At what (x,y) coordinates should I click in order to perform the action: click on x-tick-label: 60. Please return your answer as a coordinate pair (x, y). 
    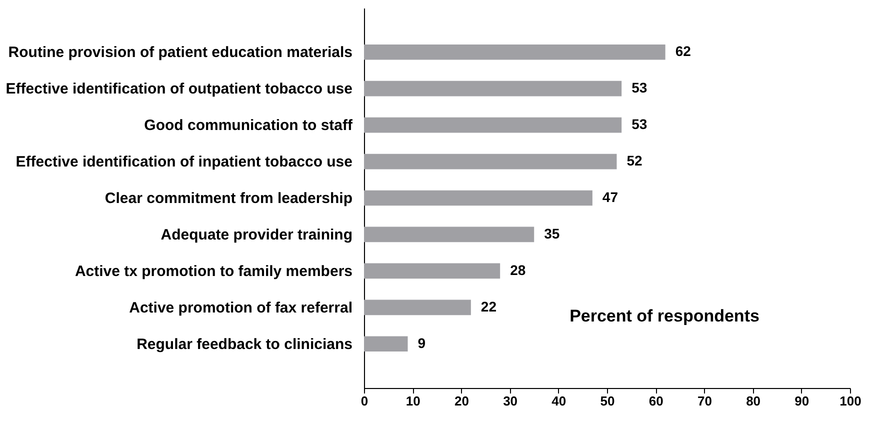
    Looking at the image, I should click on (656, 401).